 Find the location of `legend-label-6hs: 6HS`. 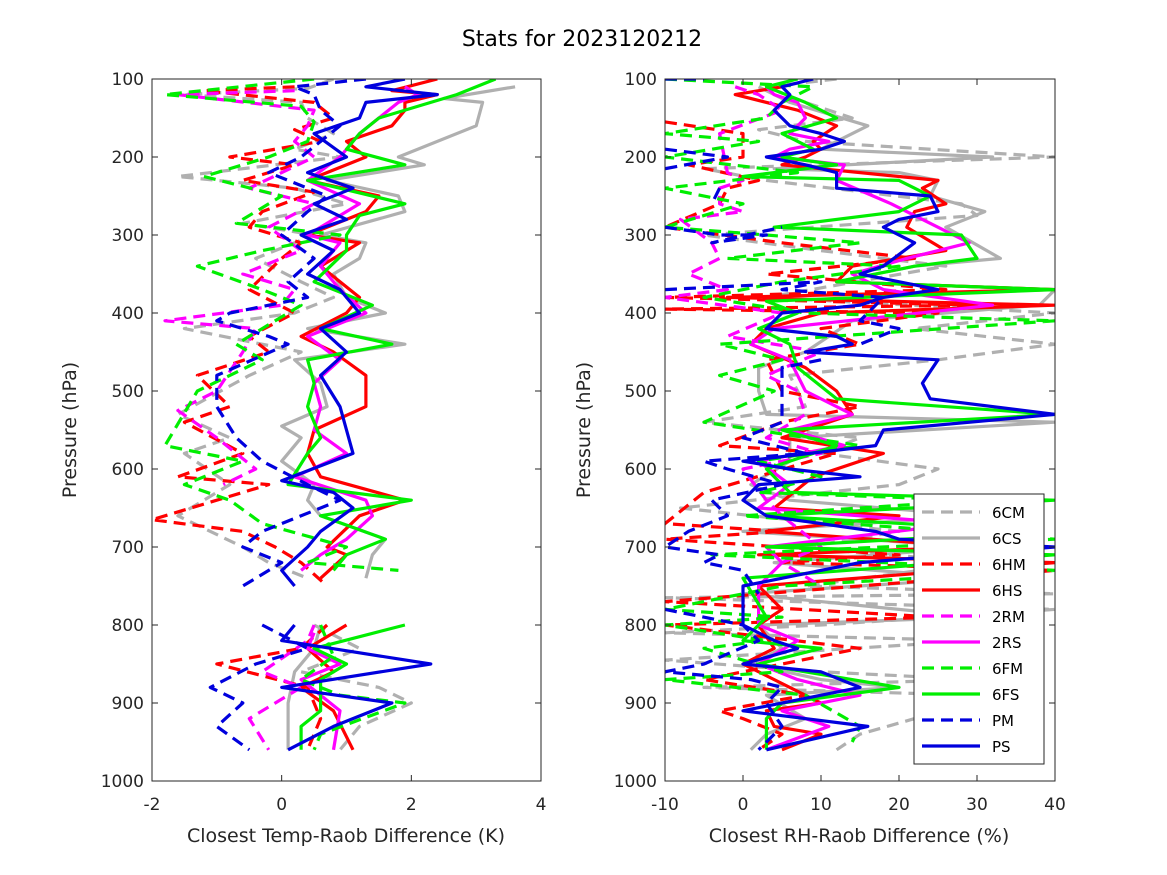

legend-label-6hs: 6HS is located at coordinates (1007, 591).